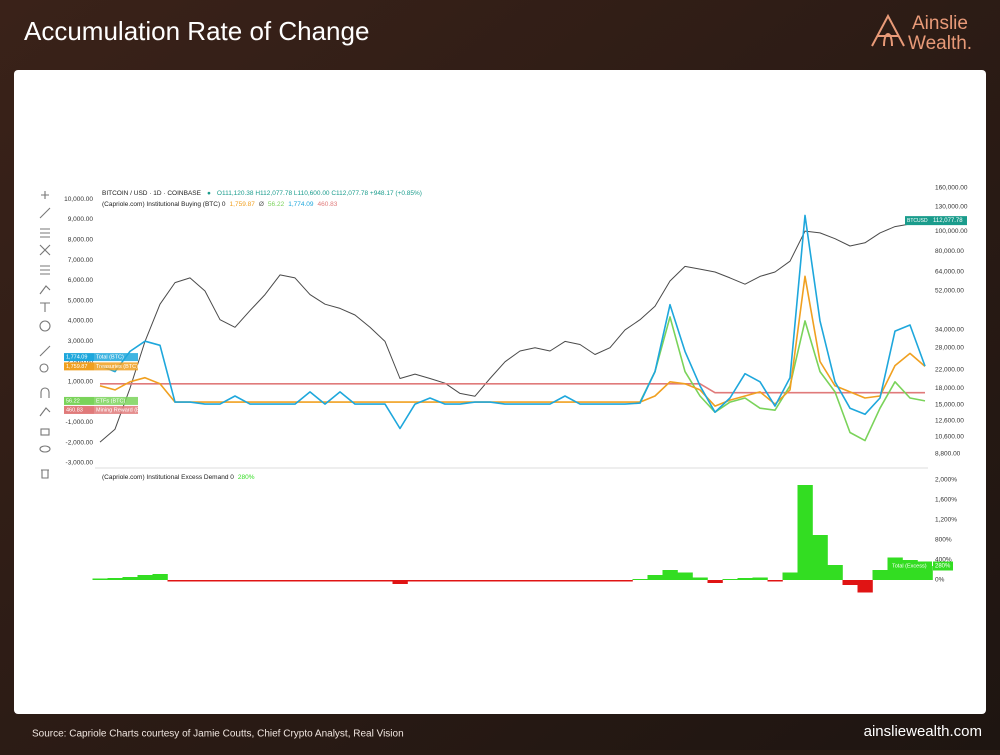 This screenshot has width=1000, height=755. What do you see at coordinates (949, 370) in the screenshot?
I see `y2-tick-label: 22,000.00` at bounding box center [949, 370].